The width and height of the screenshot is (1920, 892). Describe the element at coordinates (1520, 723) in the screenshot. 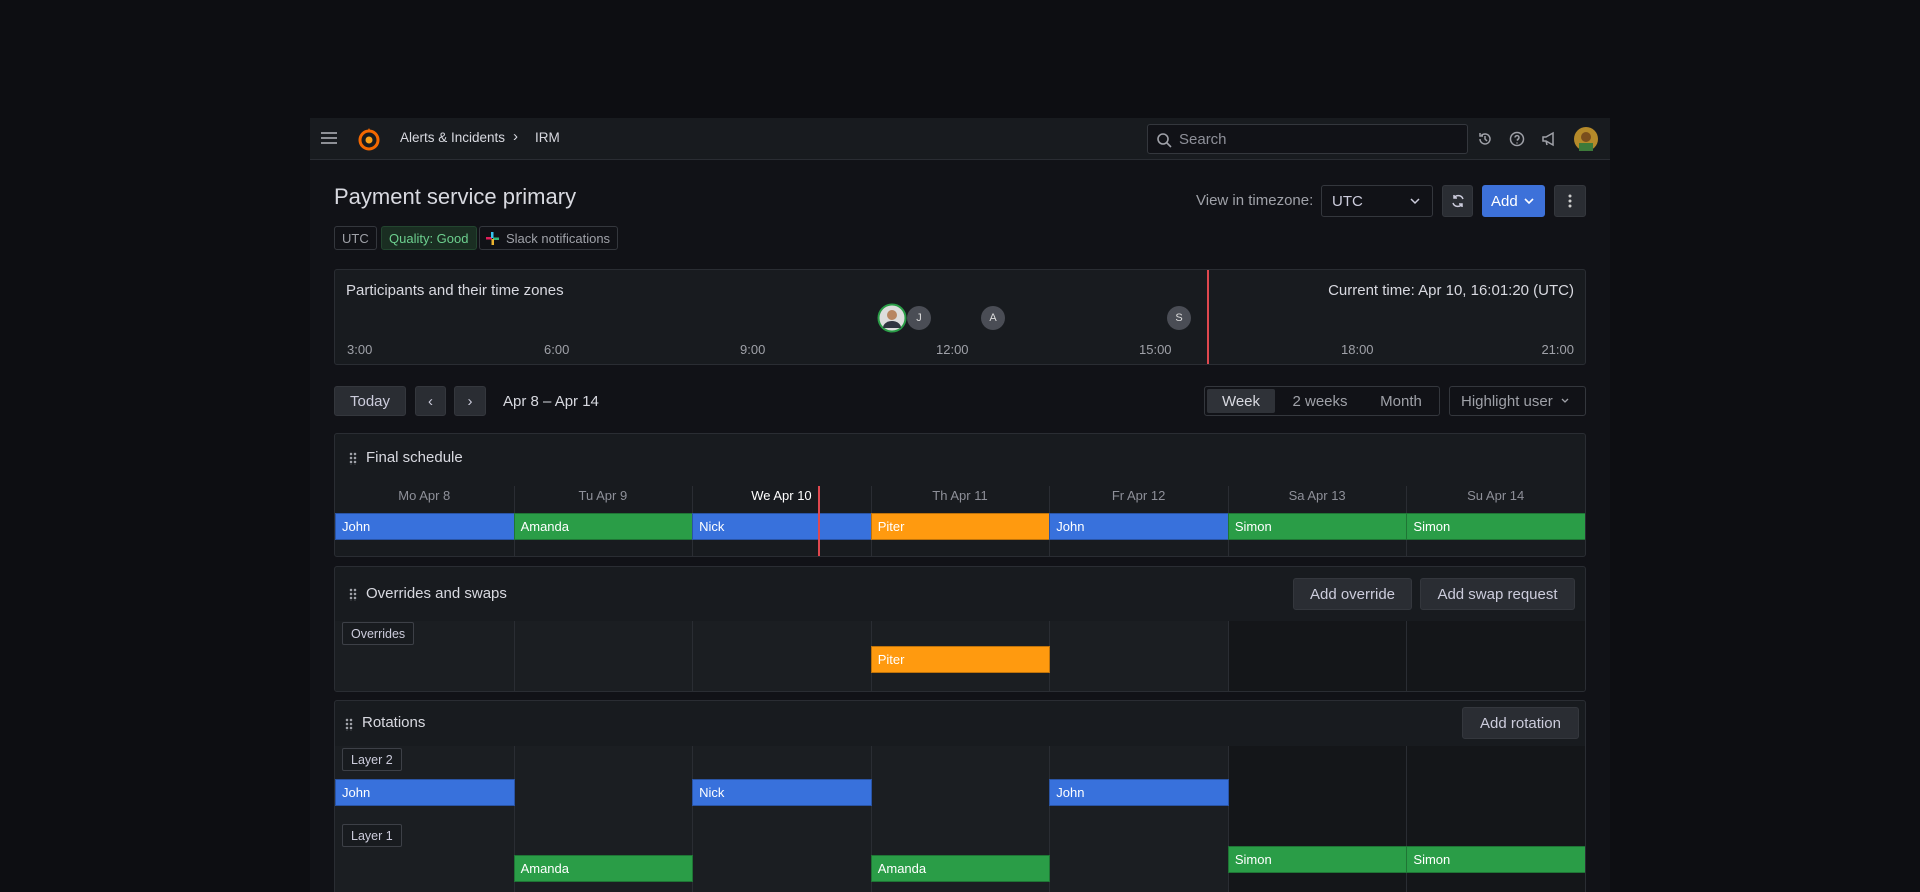

I see `add-rotation-button: Add rotation` at that location.